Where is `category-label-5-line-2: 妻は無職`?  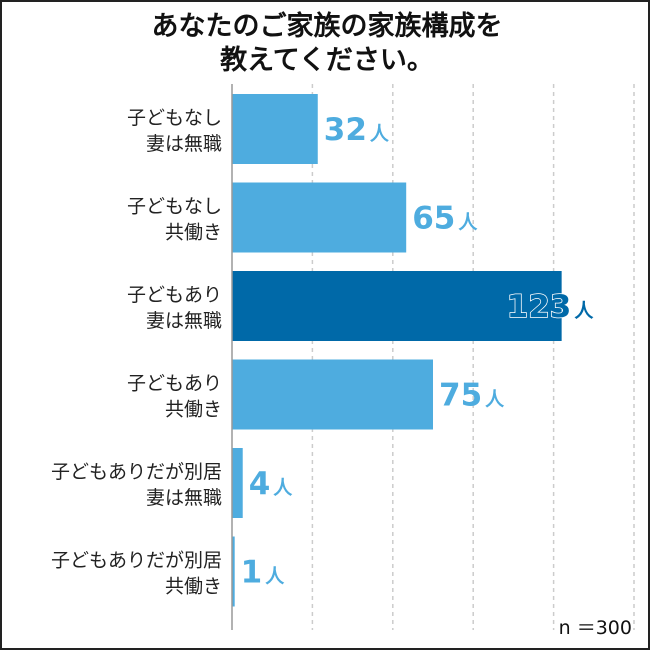
category-label-5-line-2: 妻は無職 is located at coordinates (184, 498).